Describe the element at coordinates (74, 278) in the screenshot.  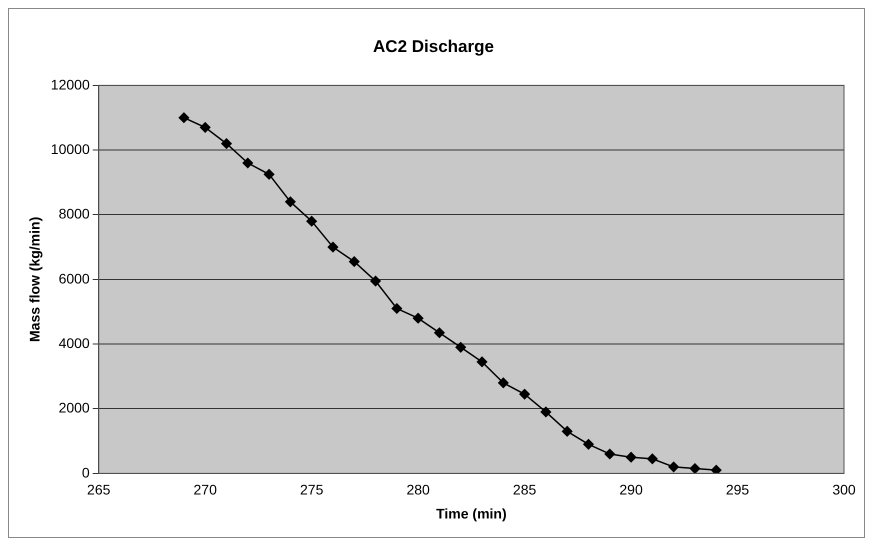
I see `y-tick-label: 6000` at that location.